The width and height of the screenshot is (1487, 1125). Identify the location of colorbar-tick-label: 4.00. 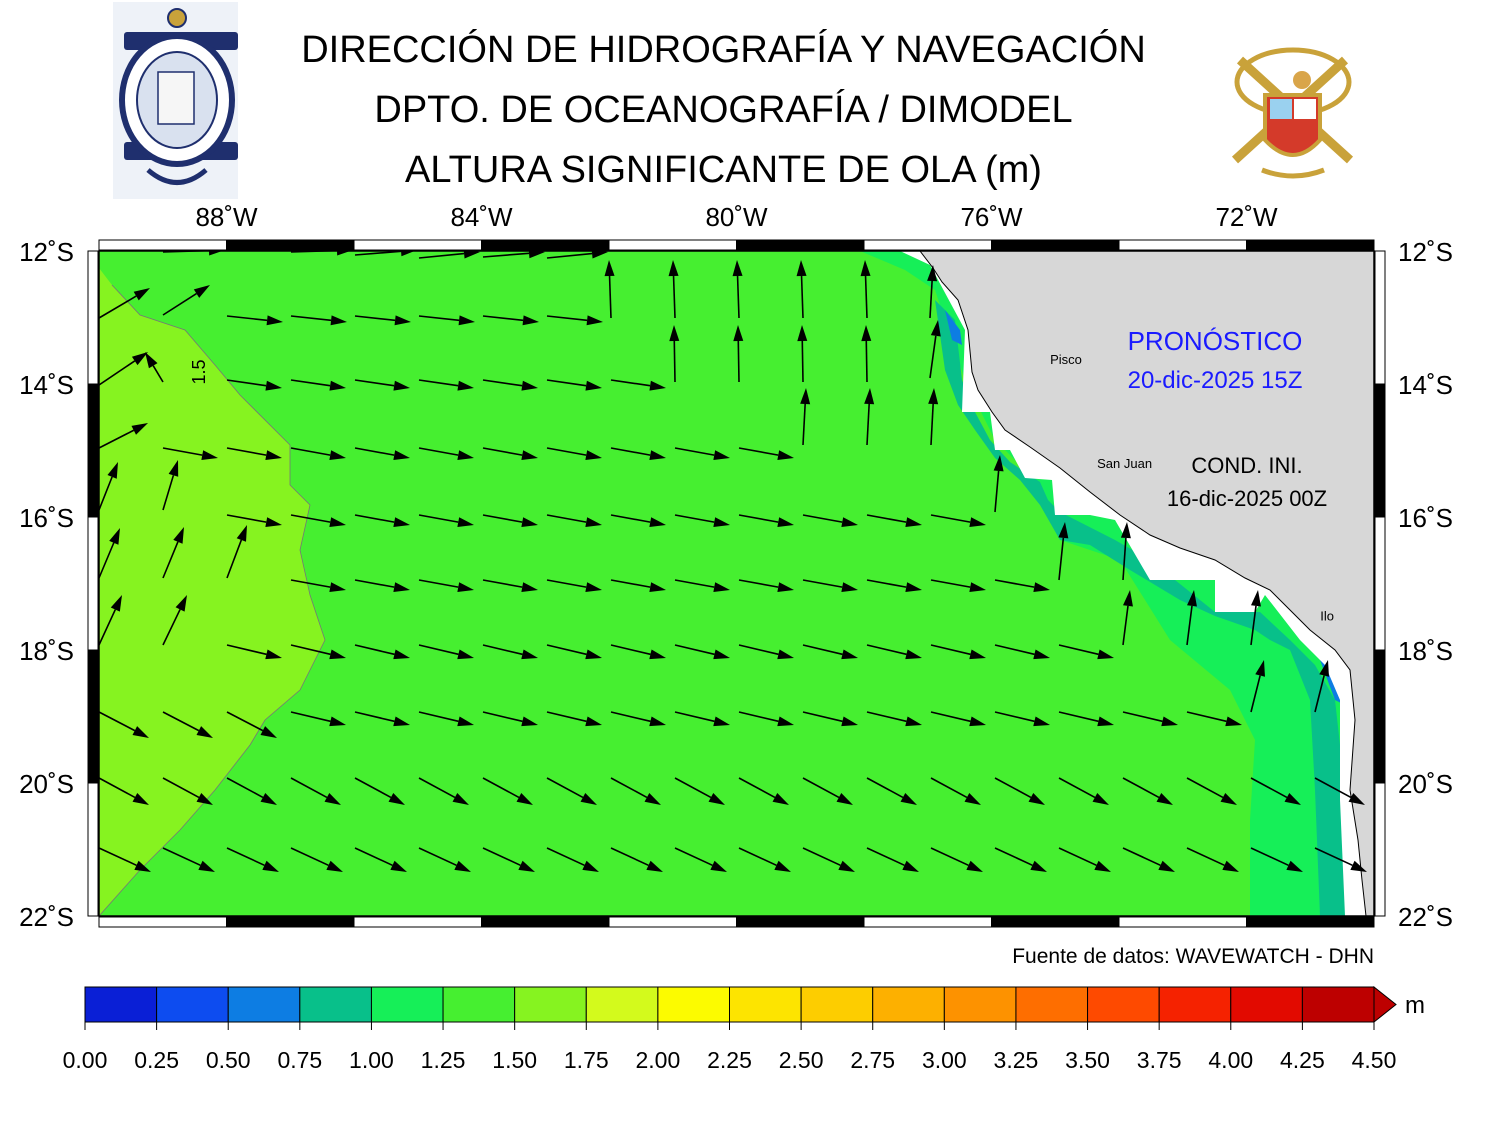
(1230, 1060).